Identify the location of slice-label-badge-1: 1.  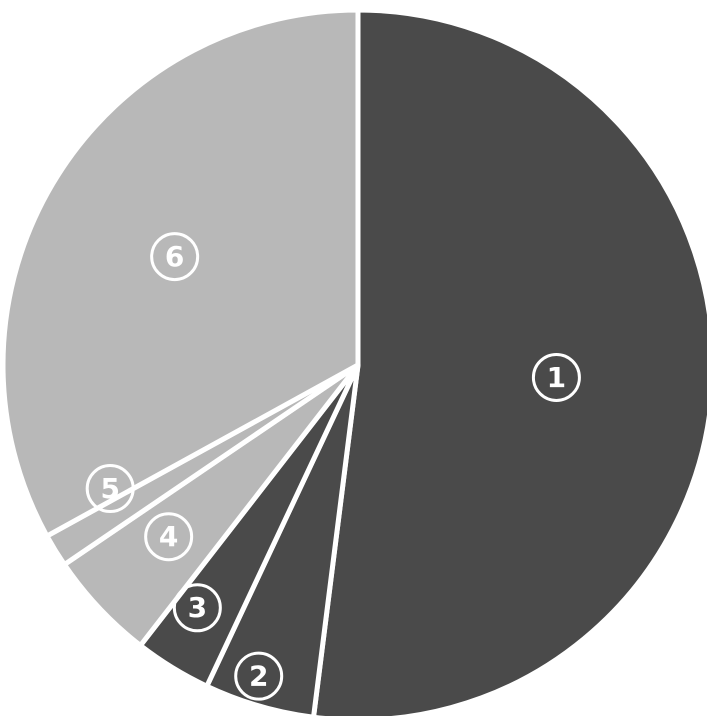
(556, 377).